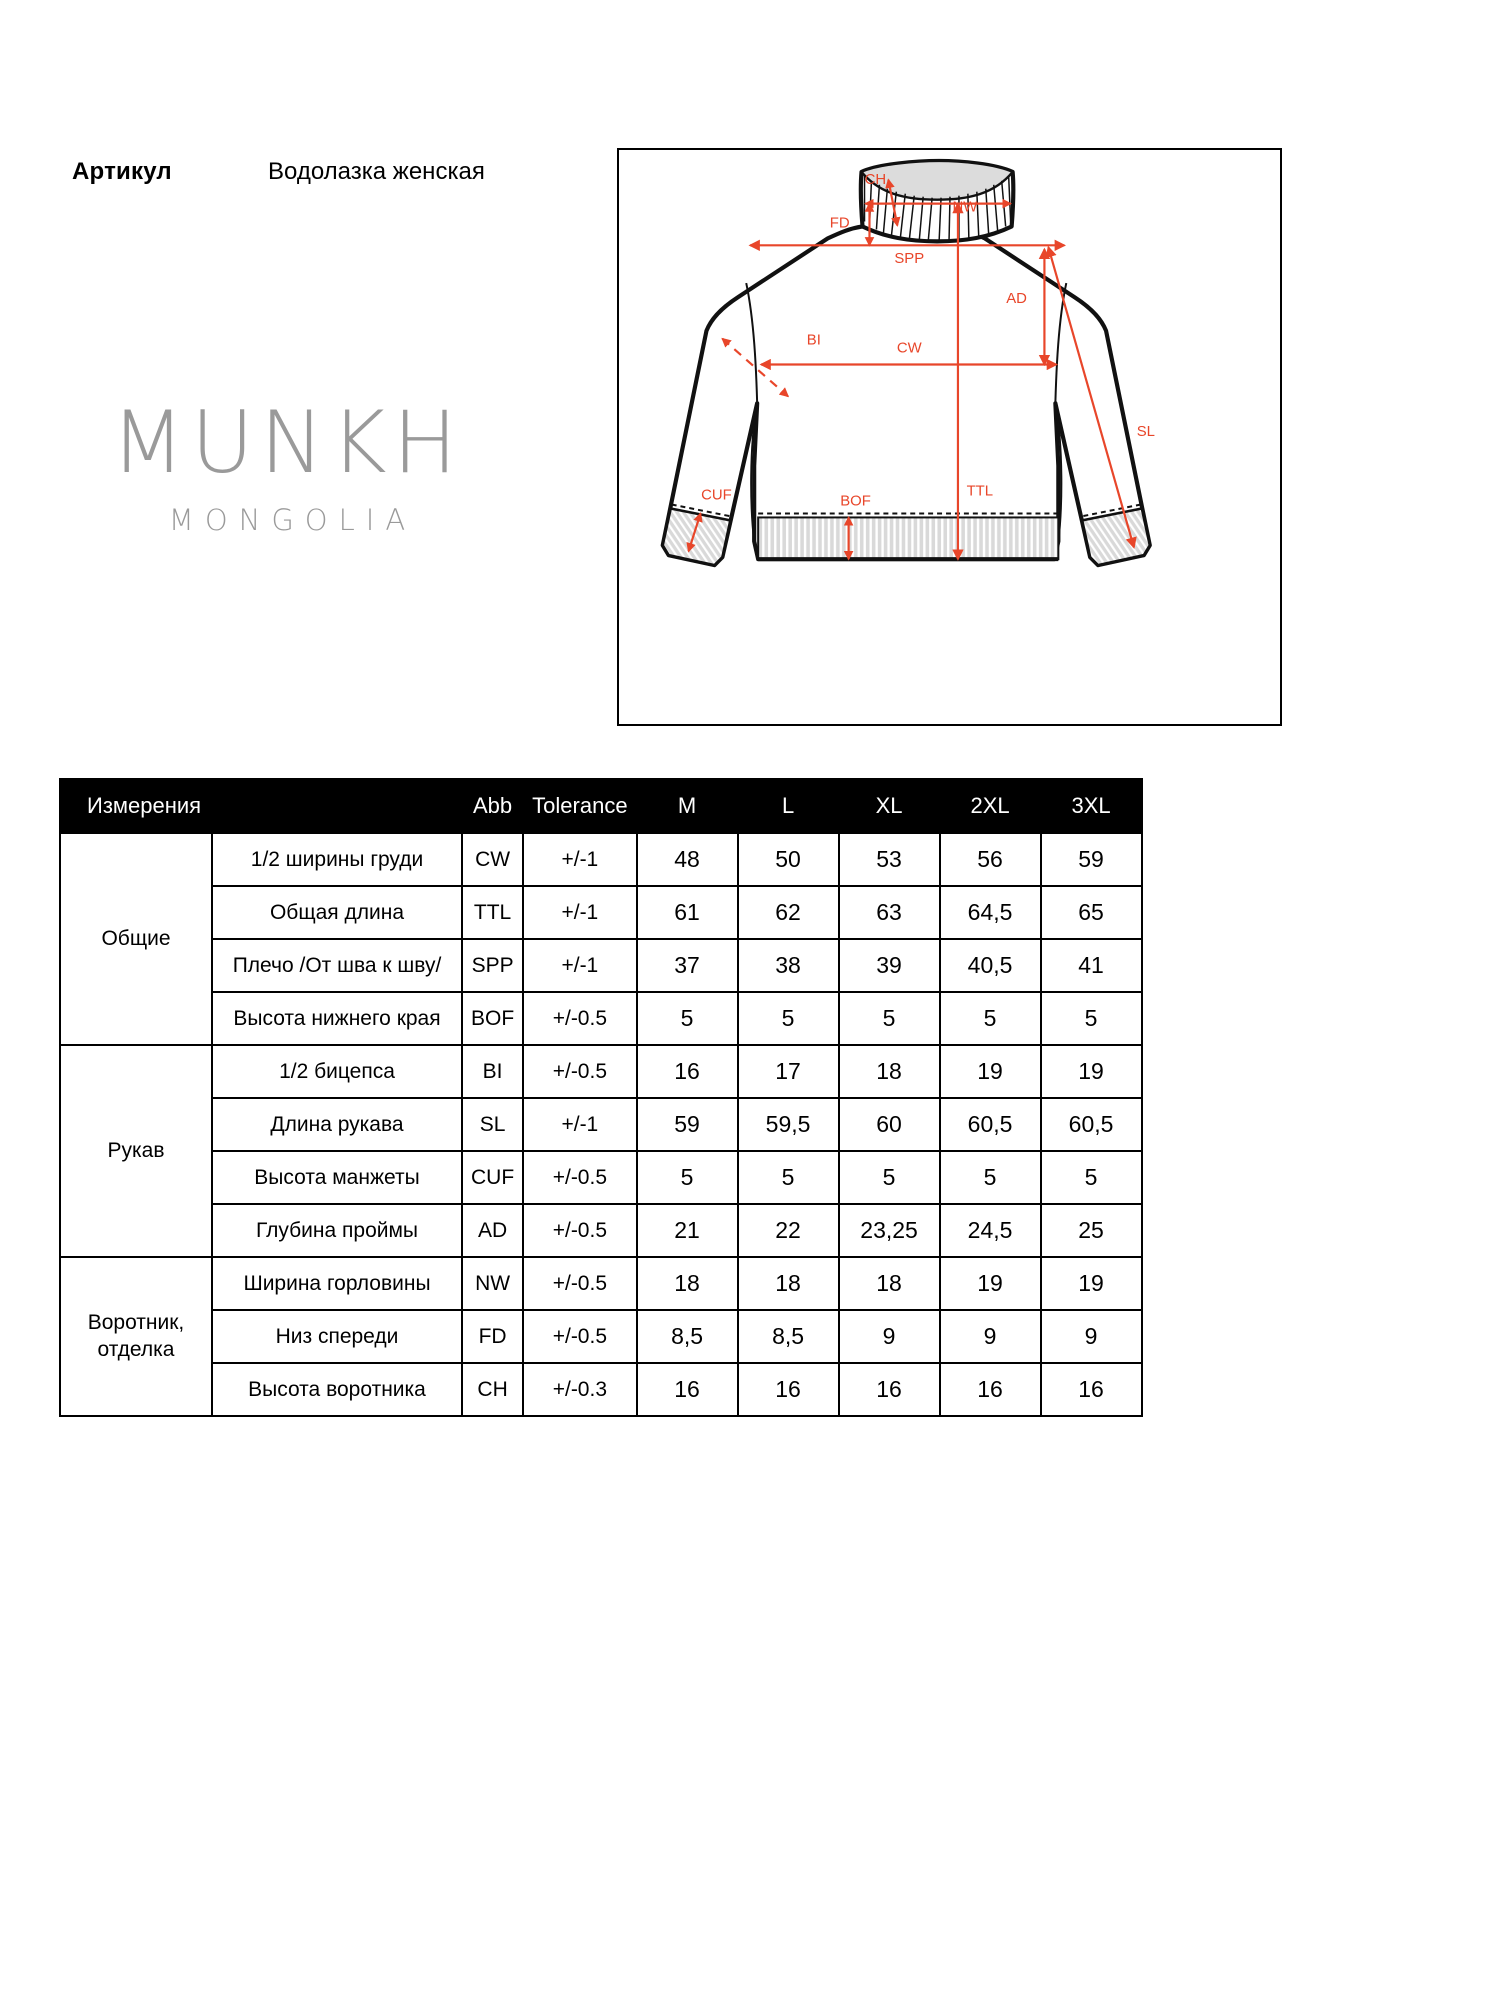 Image resolution: width=1500 pixels, height=2000 pixels. I want to click on row-value-xl: 16, so click(889, 1389).